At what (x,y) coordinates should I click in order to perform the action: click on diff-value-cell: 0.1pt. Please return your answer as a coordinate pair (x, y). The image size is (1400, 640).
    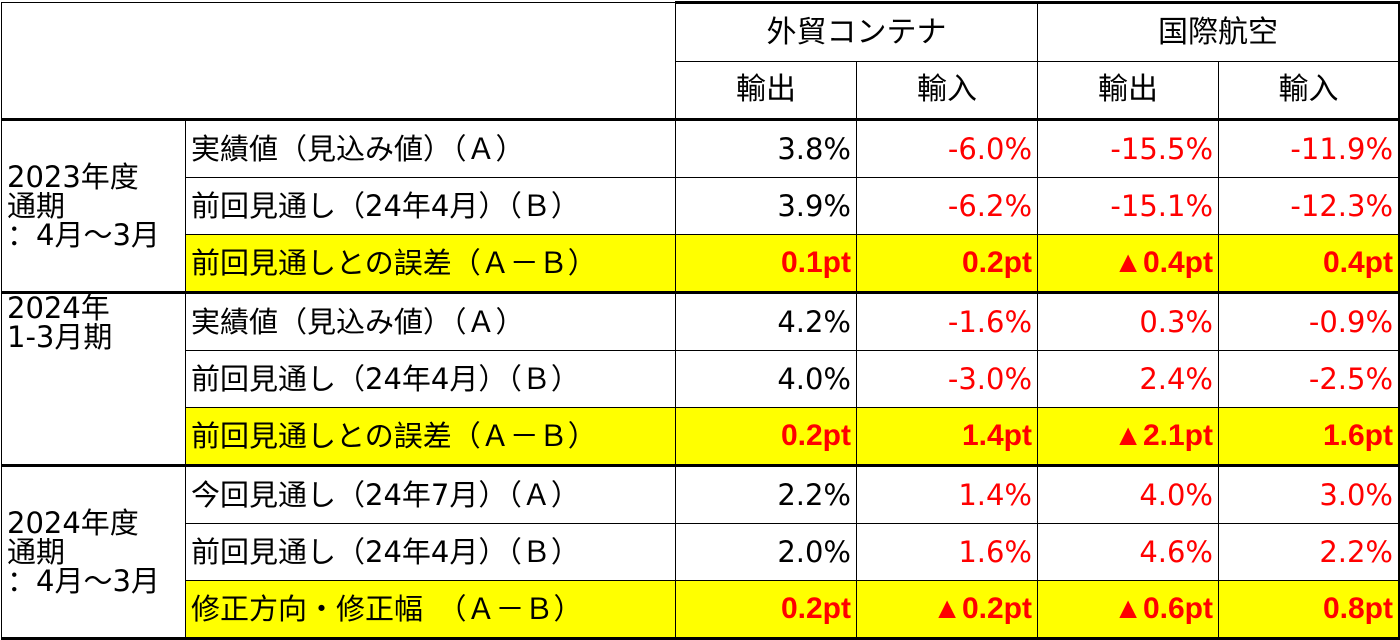
    Looking at the image, I should click on (766, 263).